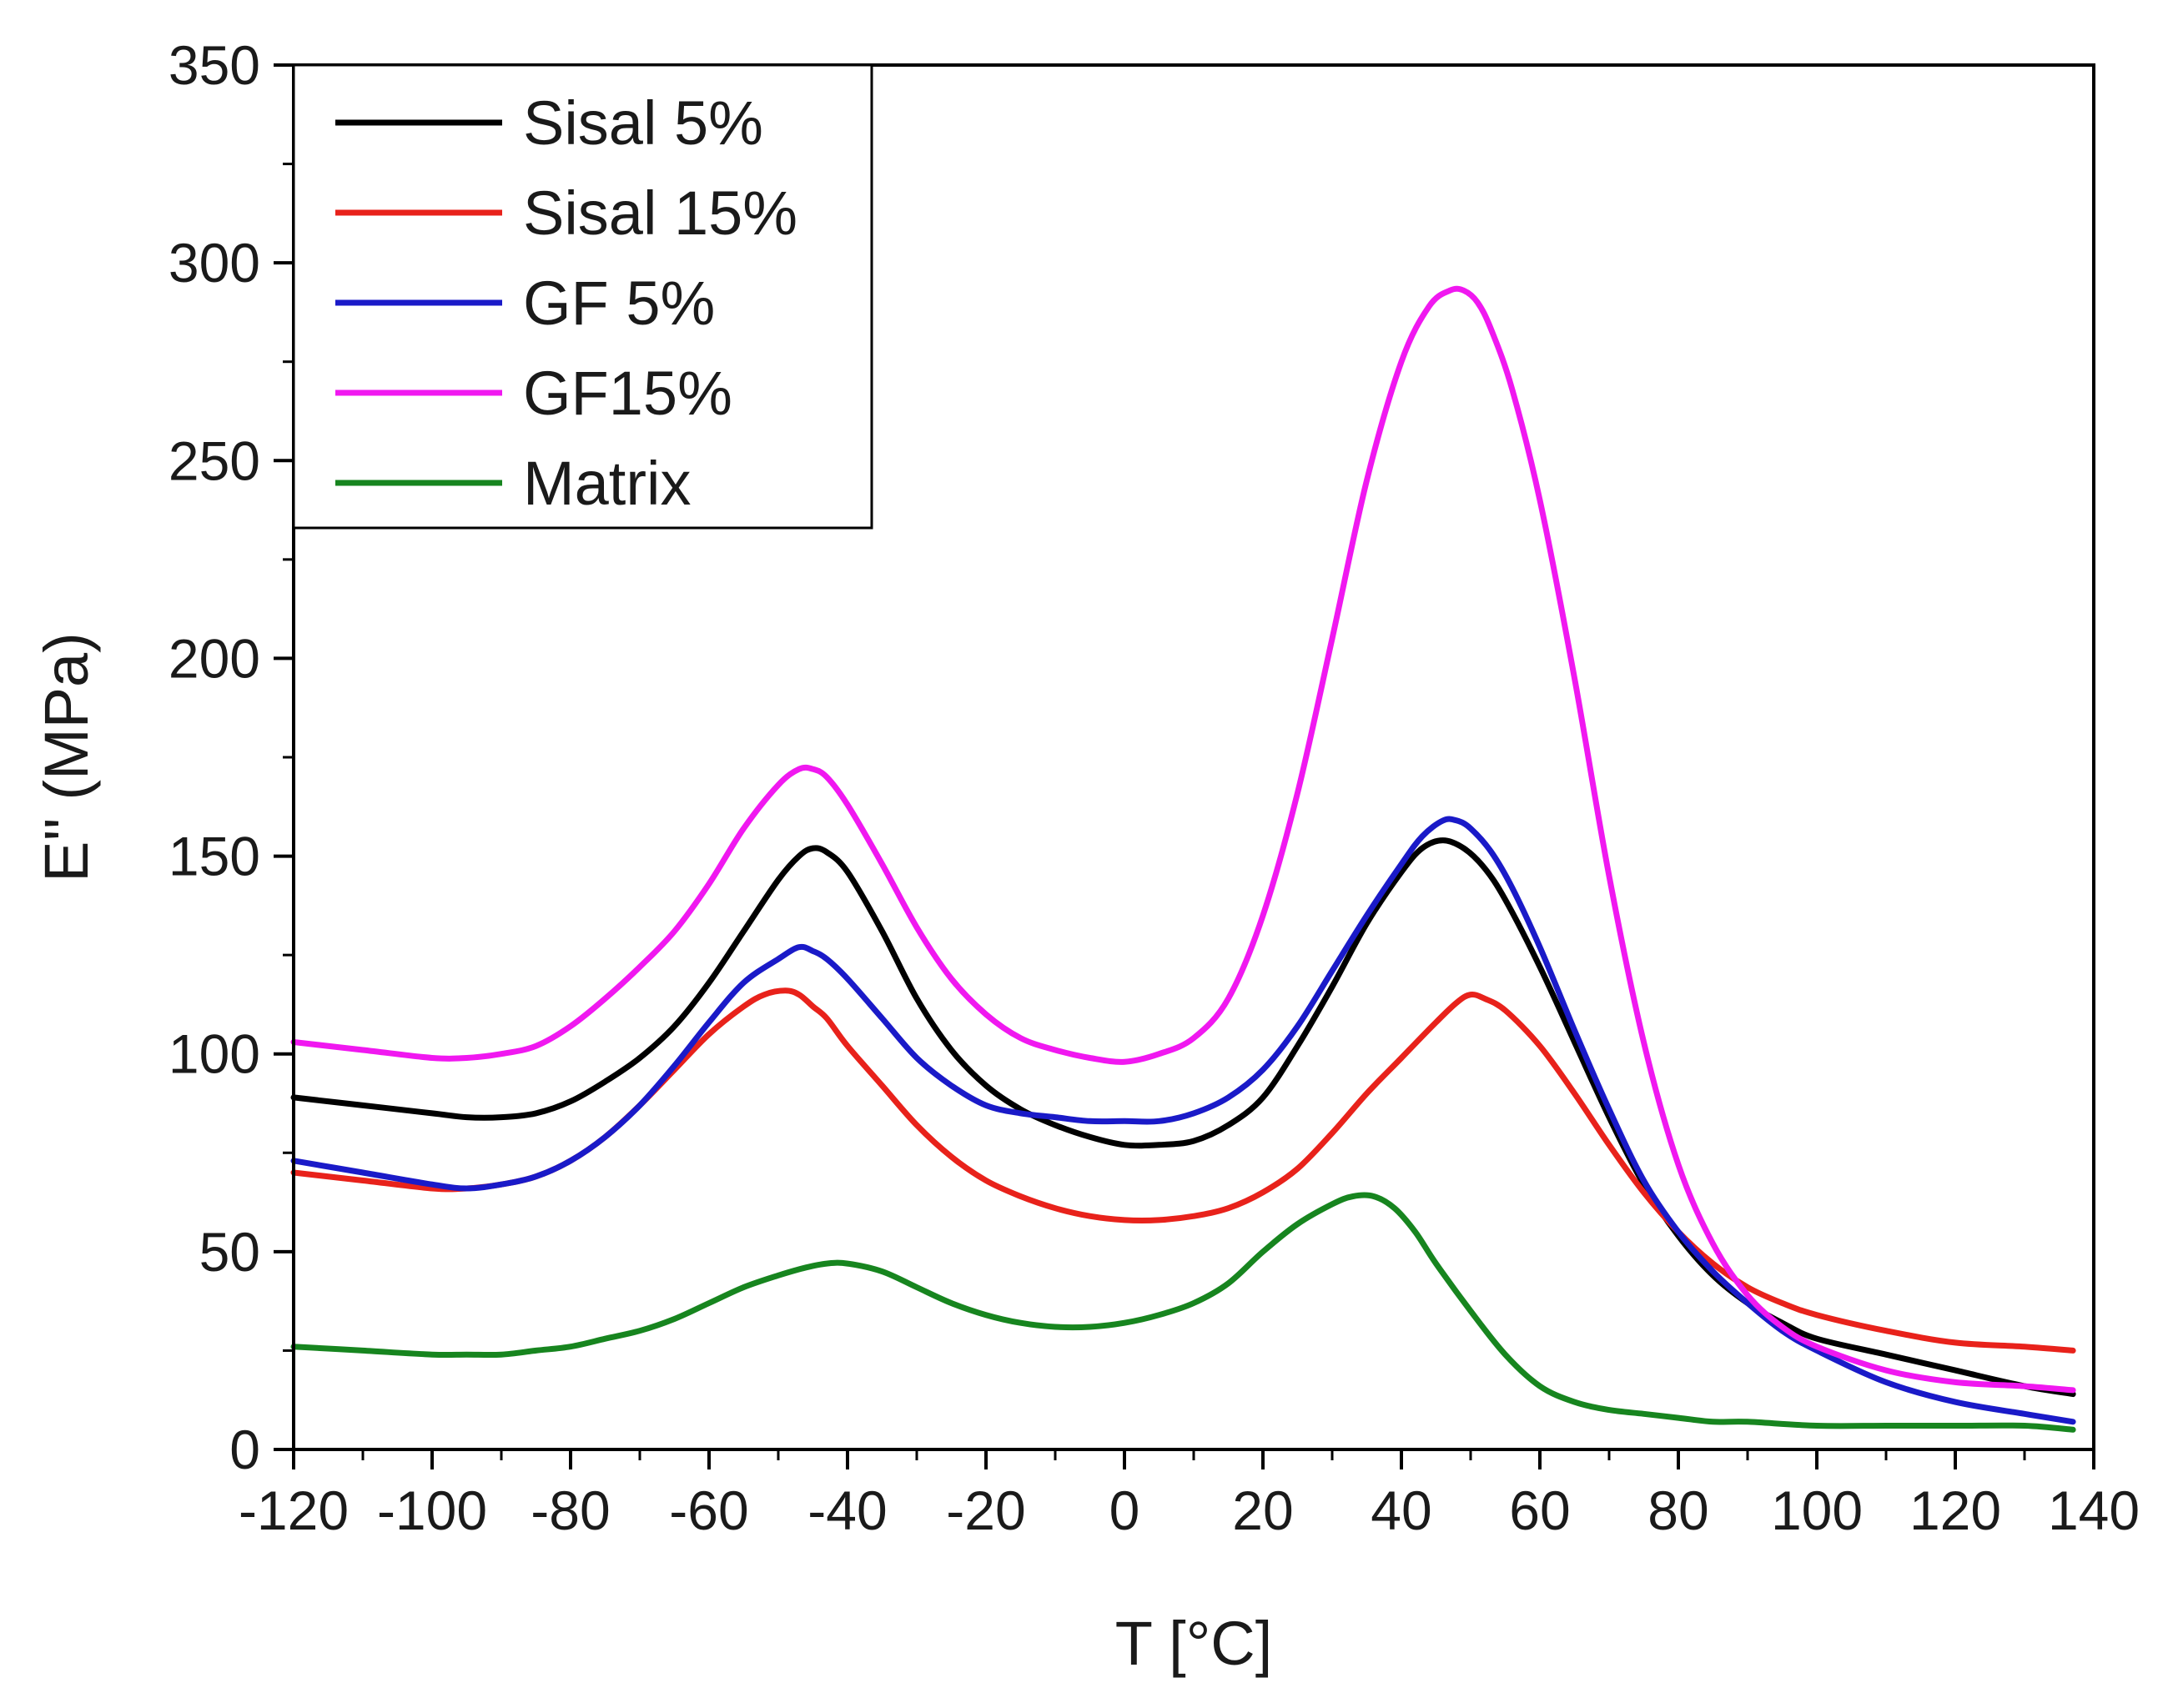 This screenshot has width=2163, height=1708. I want to click on legend-label-sisal-5: Sisal 5%, so click(643, 123).